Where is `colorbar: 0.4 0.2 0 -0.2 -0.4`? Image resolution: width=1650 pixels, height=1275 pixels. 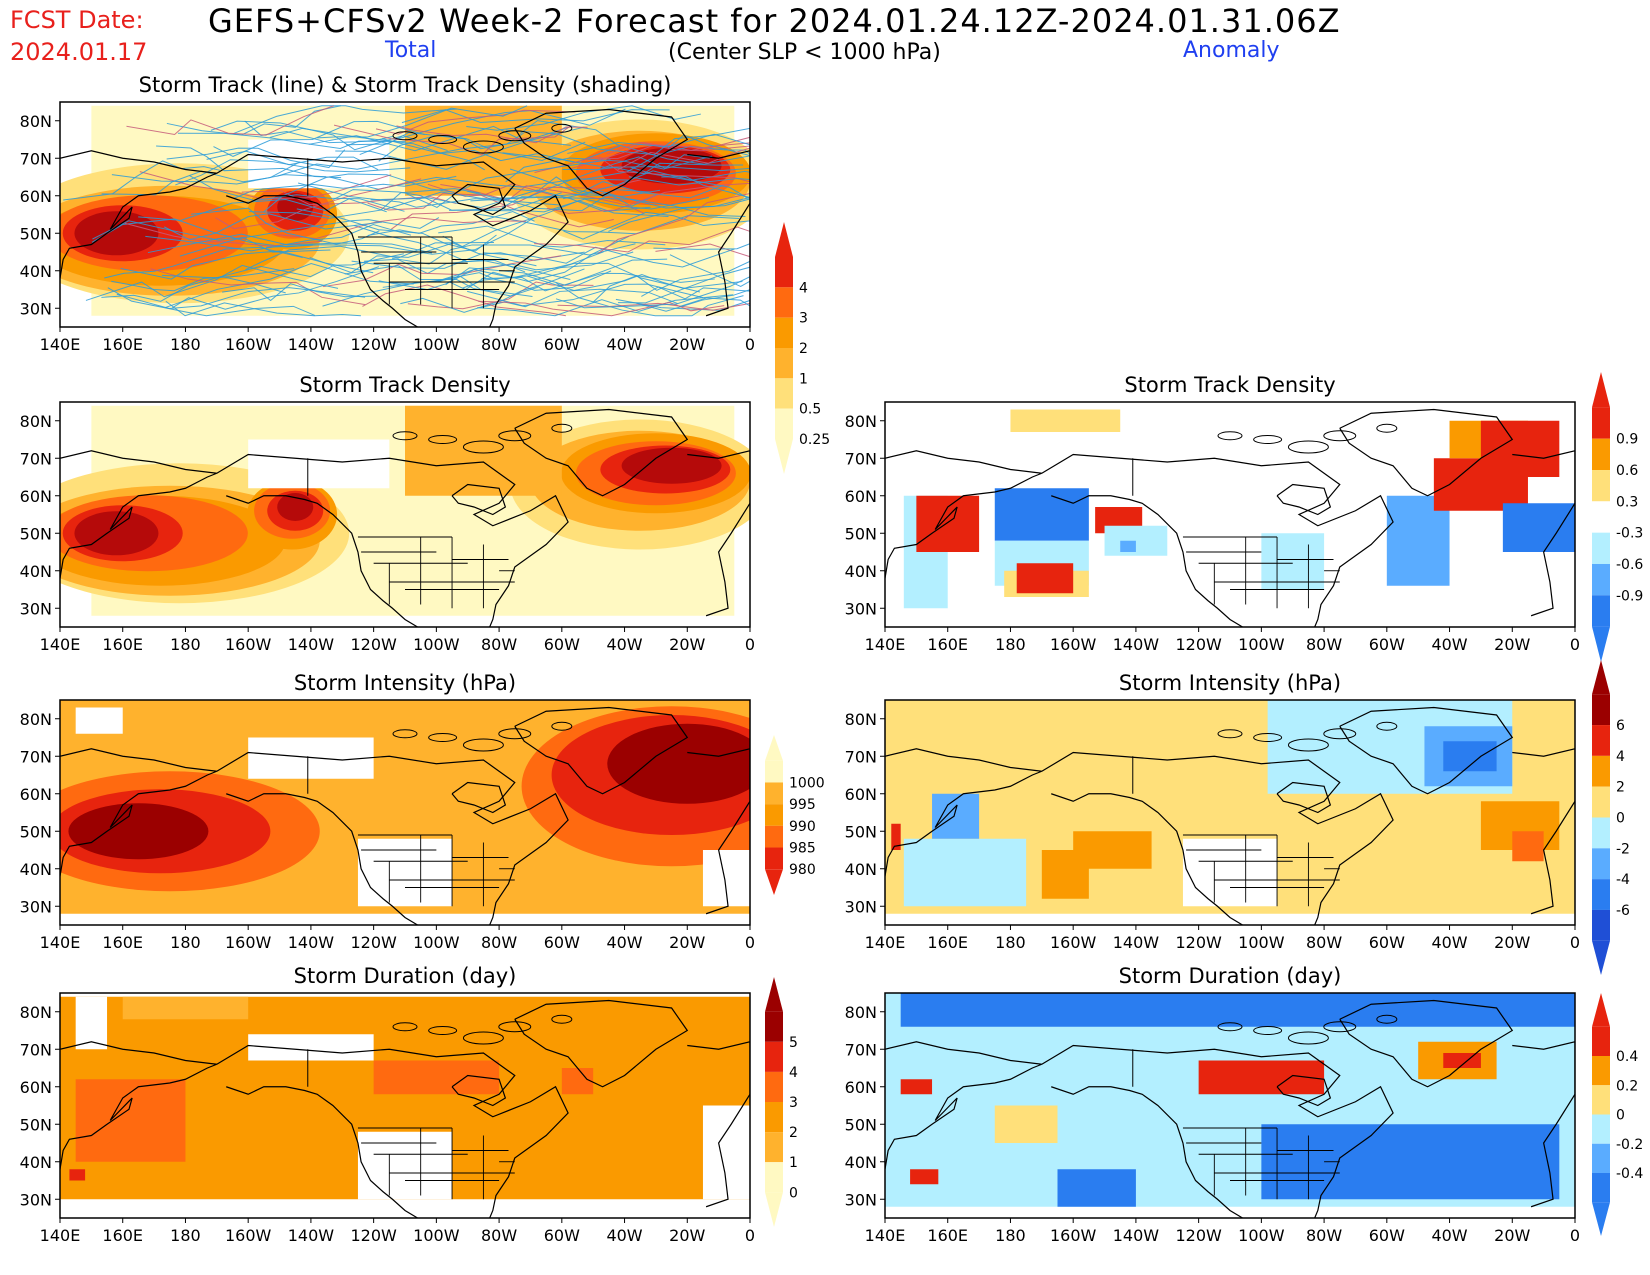
colorbar: 0.4 0.2 0 -0.2 -0.4 is located at coordinates (1617, 1114).